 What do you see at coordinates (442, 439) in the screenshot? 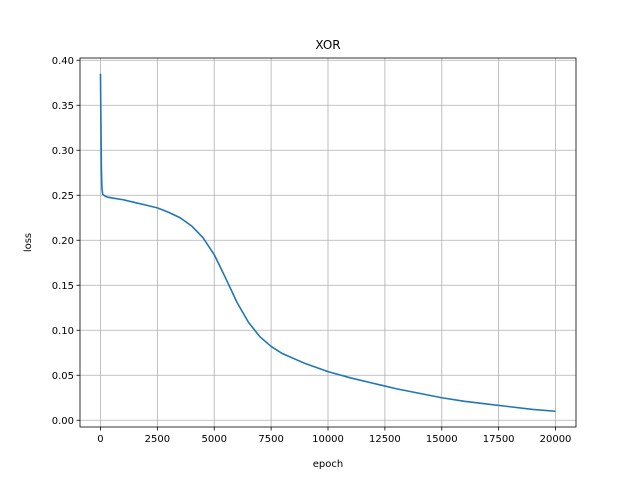
I see `x-tick-label: 15000` at bounding box center [442, 439].